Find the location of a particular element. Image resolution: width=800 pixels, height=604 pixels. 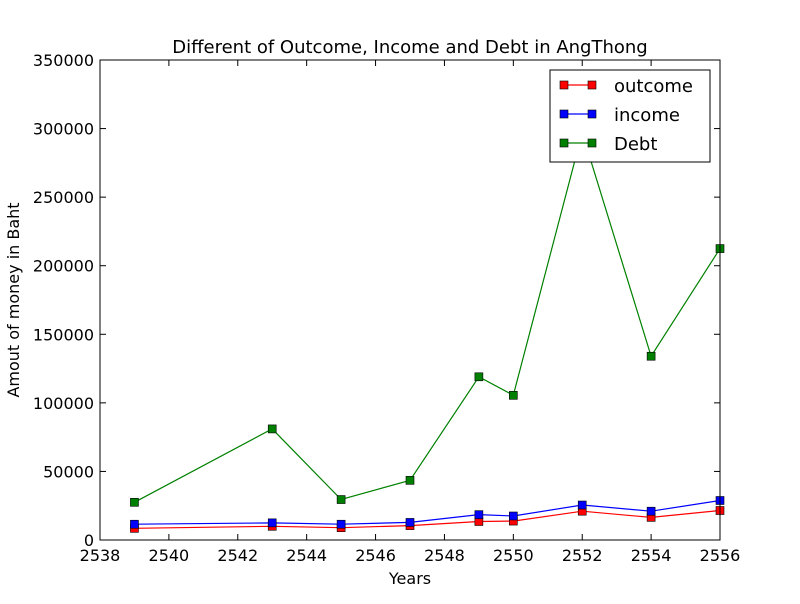

x-tick-label: 2550 is located at coordinates (513, 555).